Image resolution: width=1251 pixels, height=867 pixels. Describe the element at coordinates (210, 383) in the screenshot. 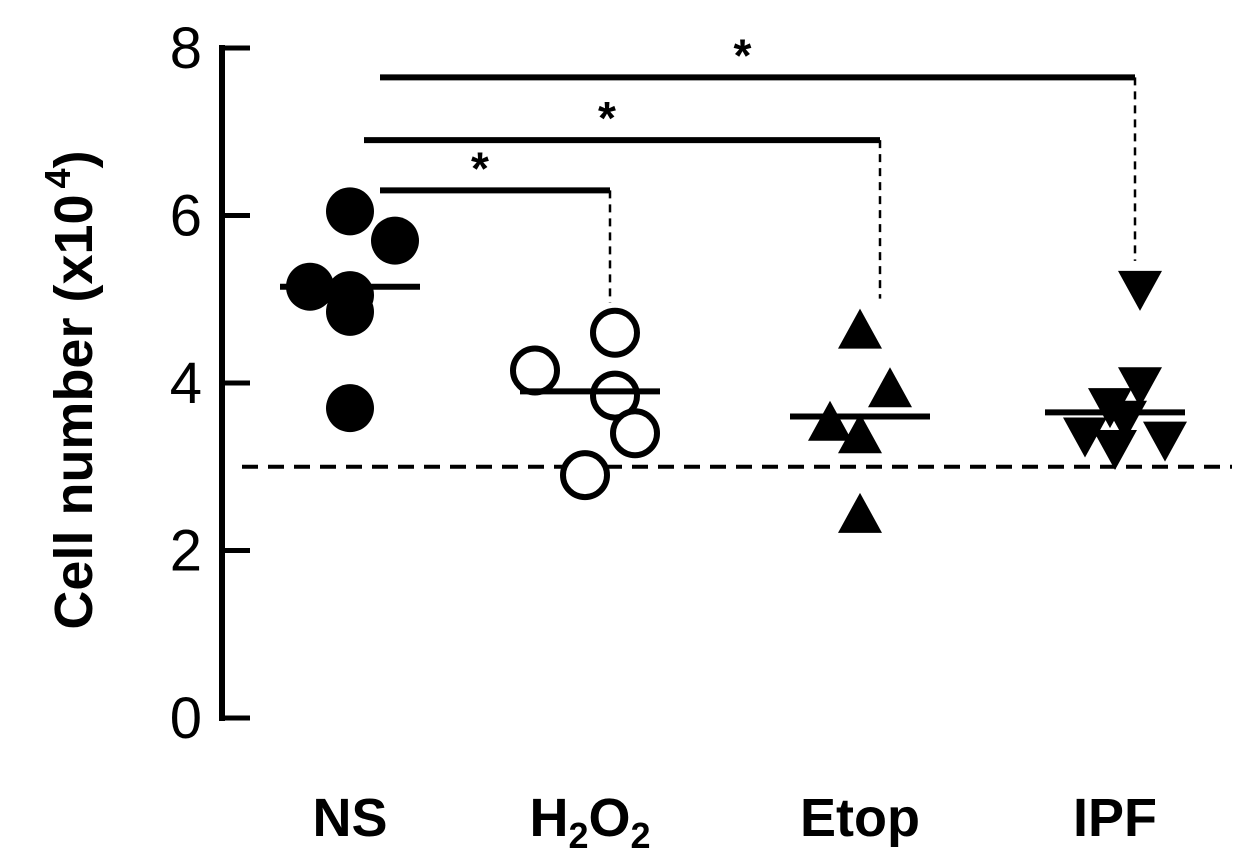

I see `y-axis: 0 2 4 6 8` at that location.